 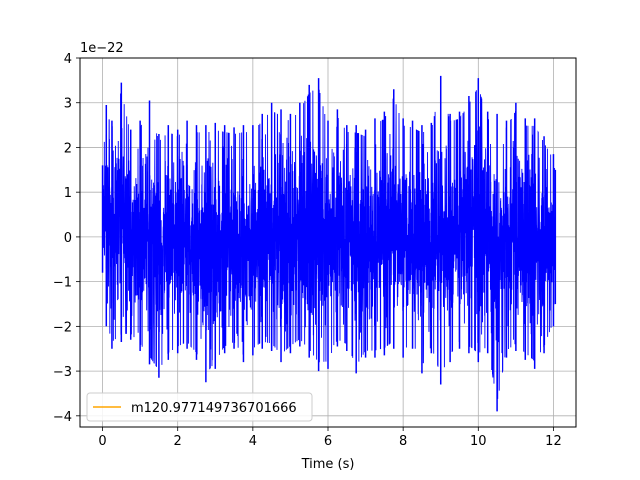 What do you see at coordinates (68, 104) in the screenshot?
I see `y-tick-label: 3` at bounding box center [68, 104].